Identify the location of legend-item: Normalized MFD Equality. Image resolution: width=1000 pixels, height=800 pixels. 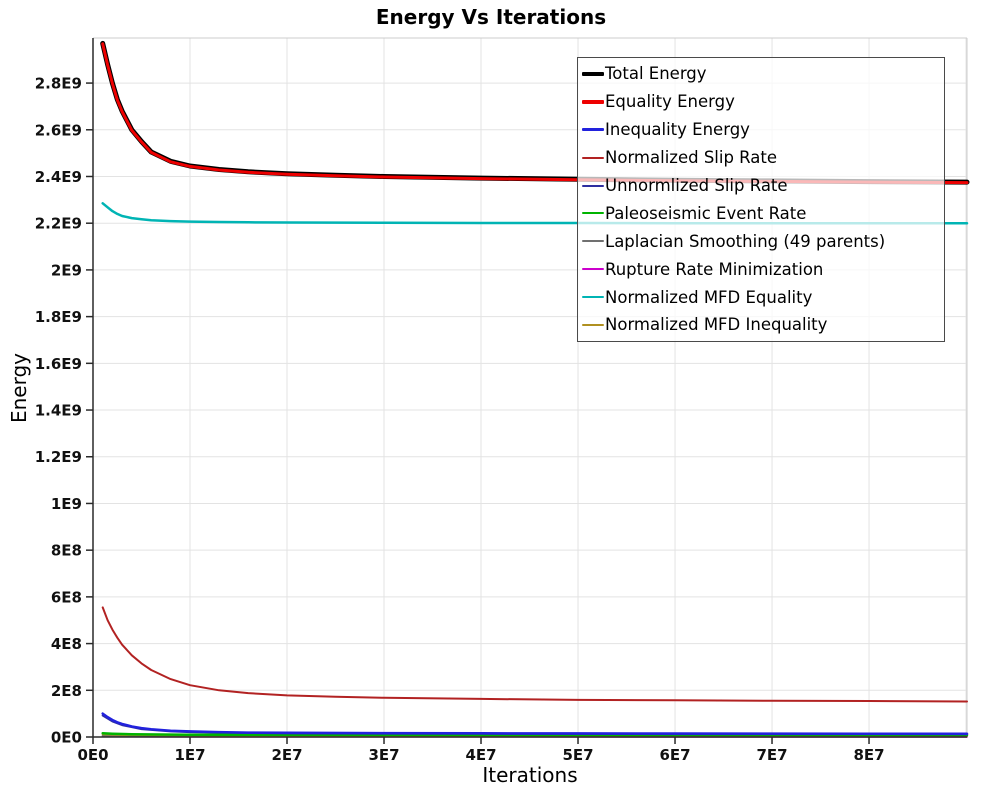
(763, 297).